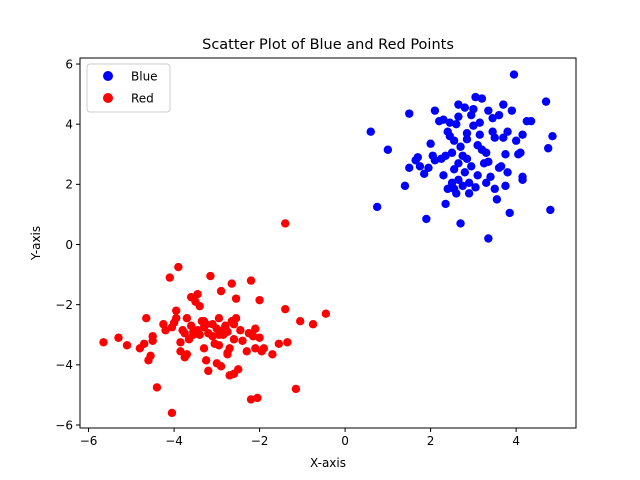 This screenshot has height=480, width=640. I want to click on y-tick-label: −2, so click(64, 305).